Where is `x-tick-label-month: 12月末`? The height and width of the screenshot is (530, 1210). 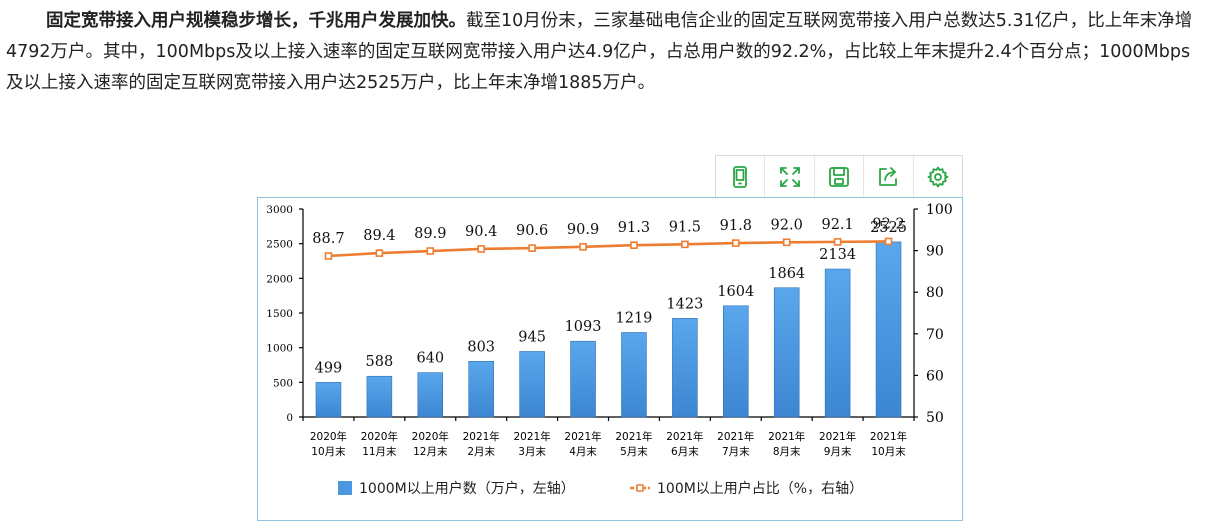 x-tick-label-month: 12月末 is located at coordinates (430, 451).